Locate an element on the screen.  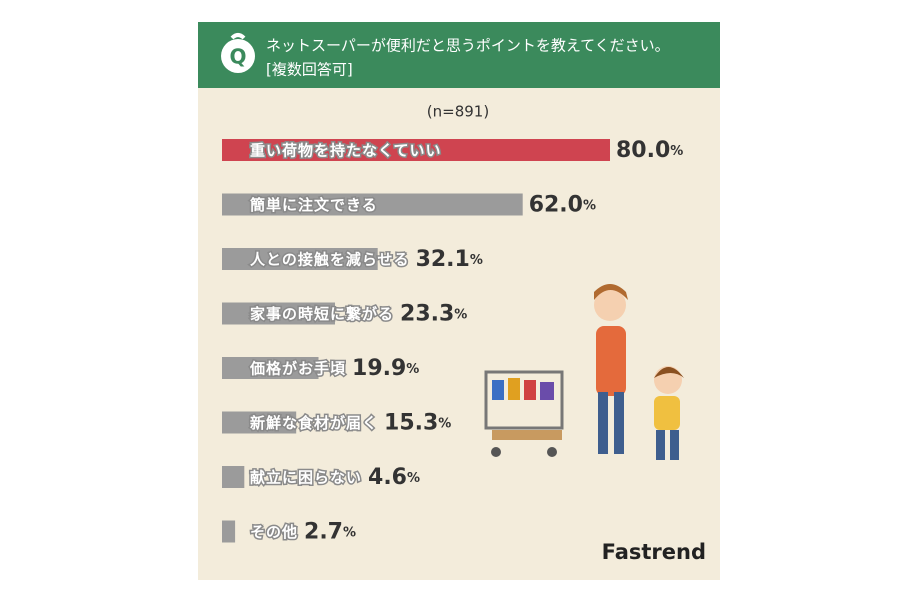
cart-basket is located at coordinates (524, 400).